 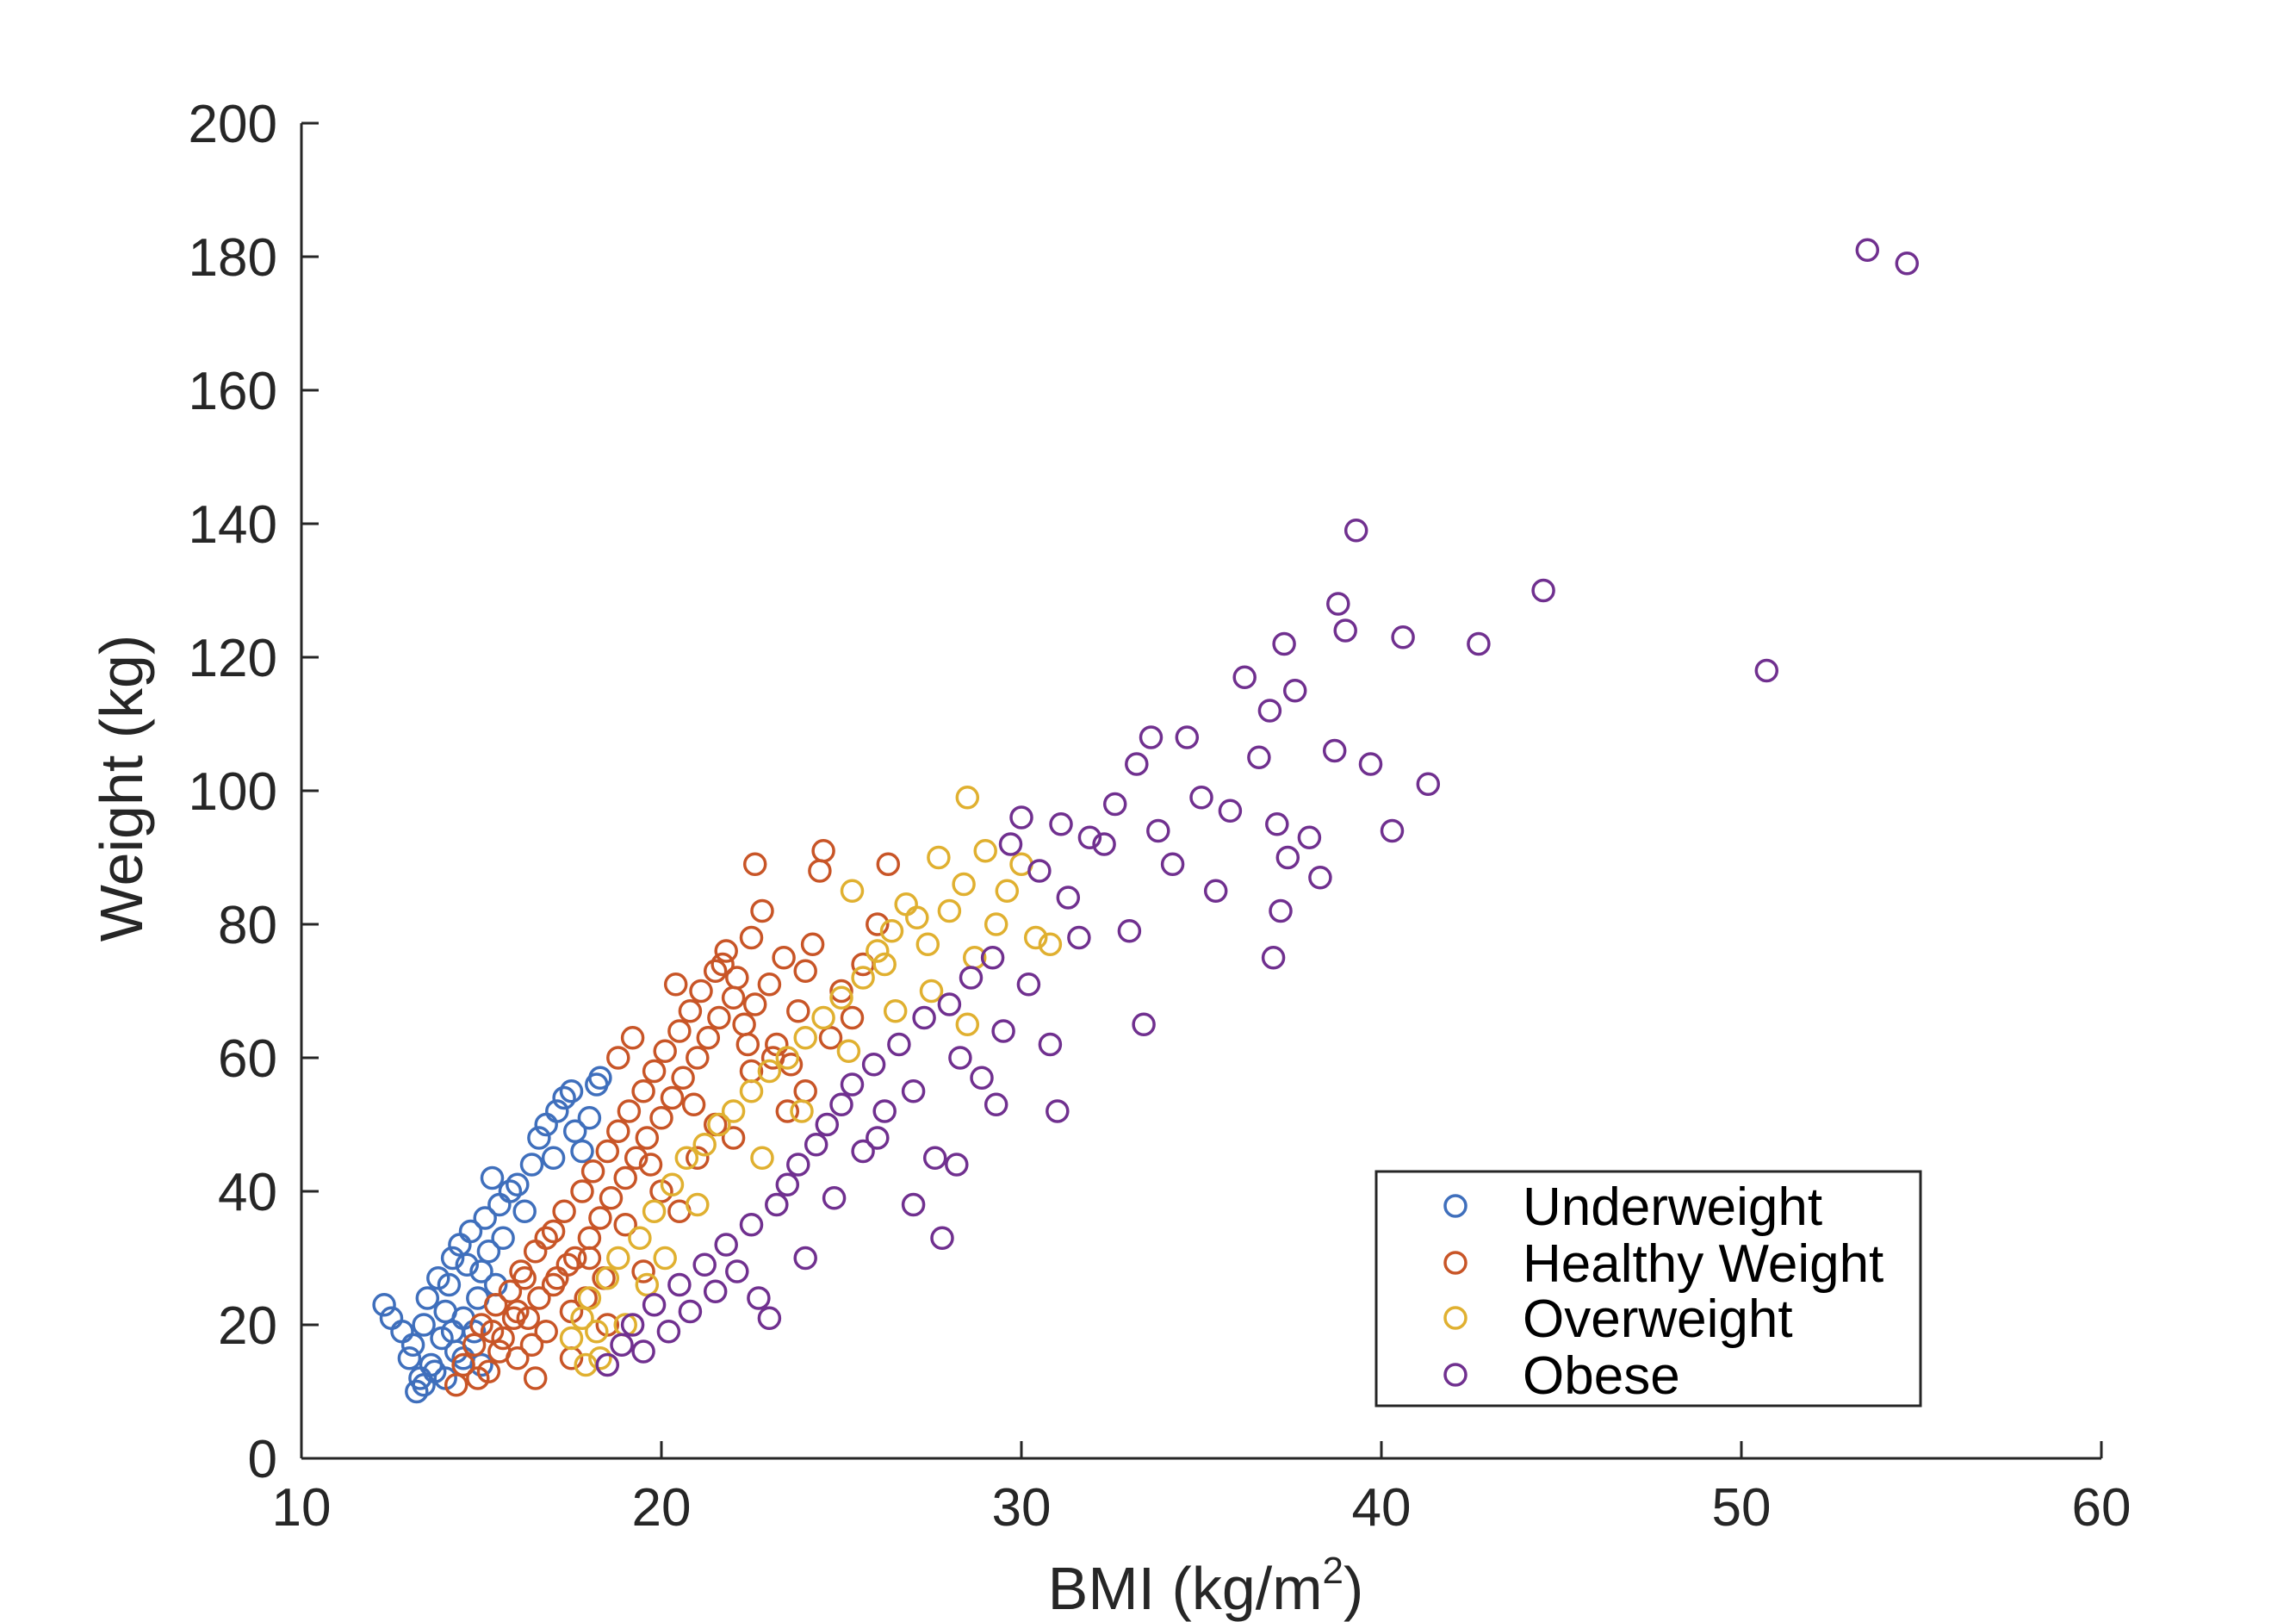 What do you see at coordinates (233, 391) in the screenshot?
I see `y-tick-label: 160` at bounding box center [233, 391].